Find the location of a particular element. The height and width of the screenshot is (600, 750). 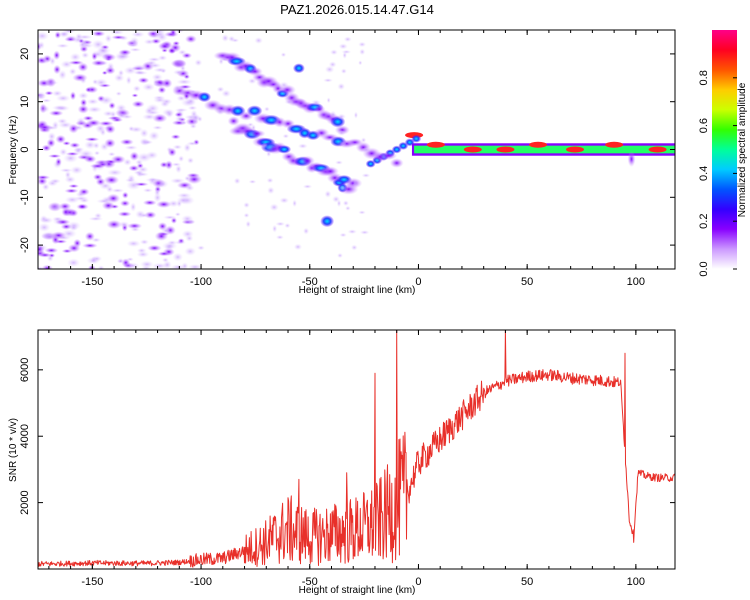

y-tick-label: 6000 is located at coordinates (25, 370).